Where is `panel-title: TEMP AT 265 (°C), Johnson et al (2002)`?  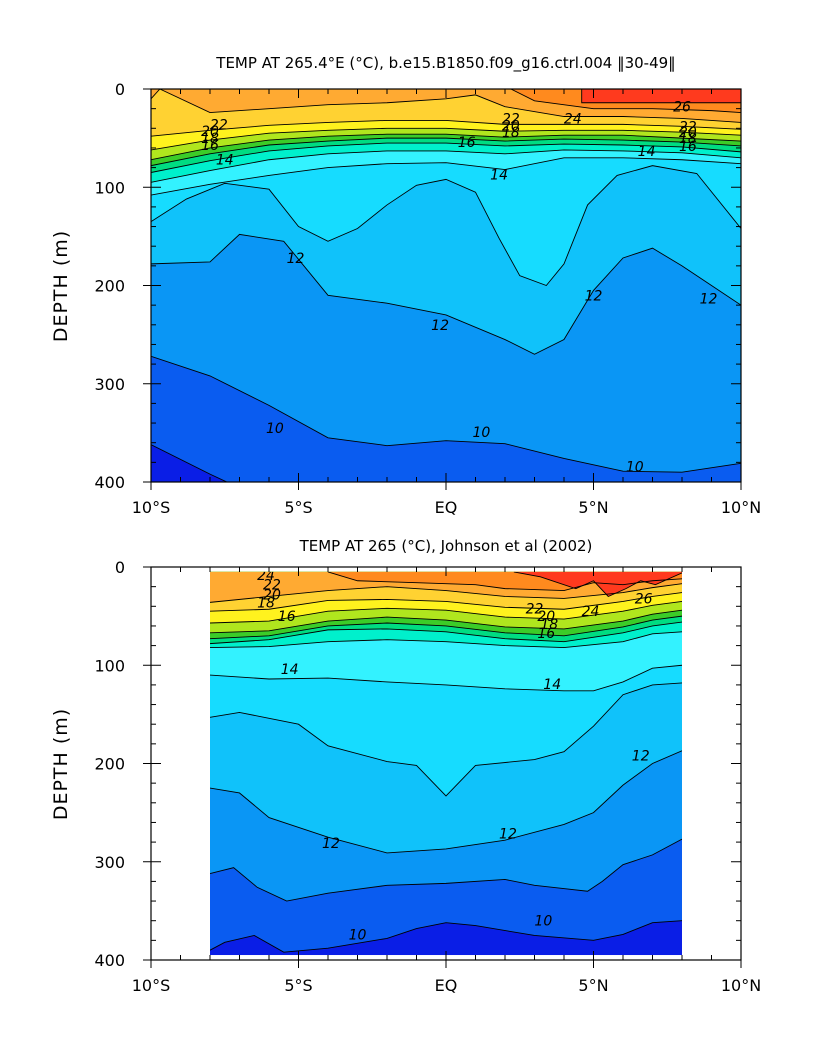
panel-title: TEMP AT 265 (°C), Johnson et al (2002) is located at coordinates (446, 546).